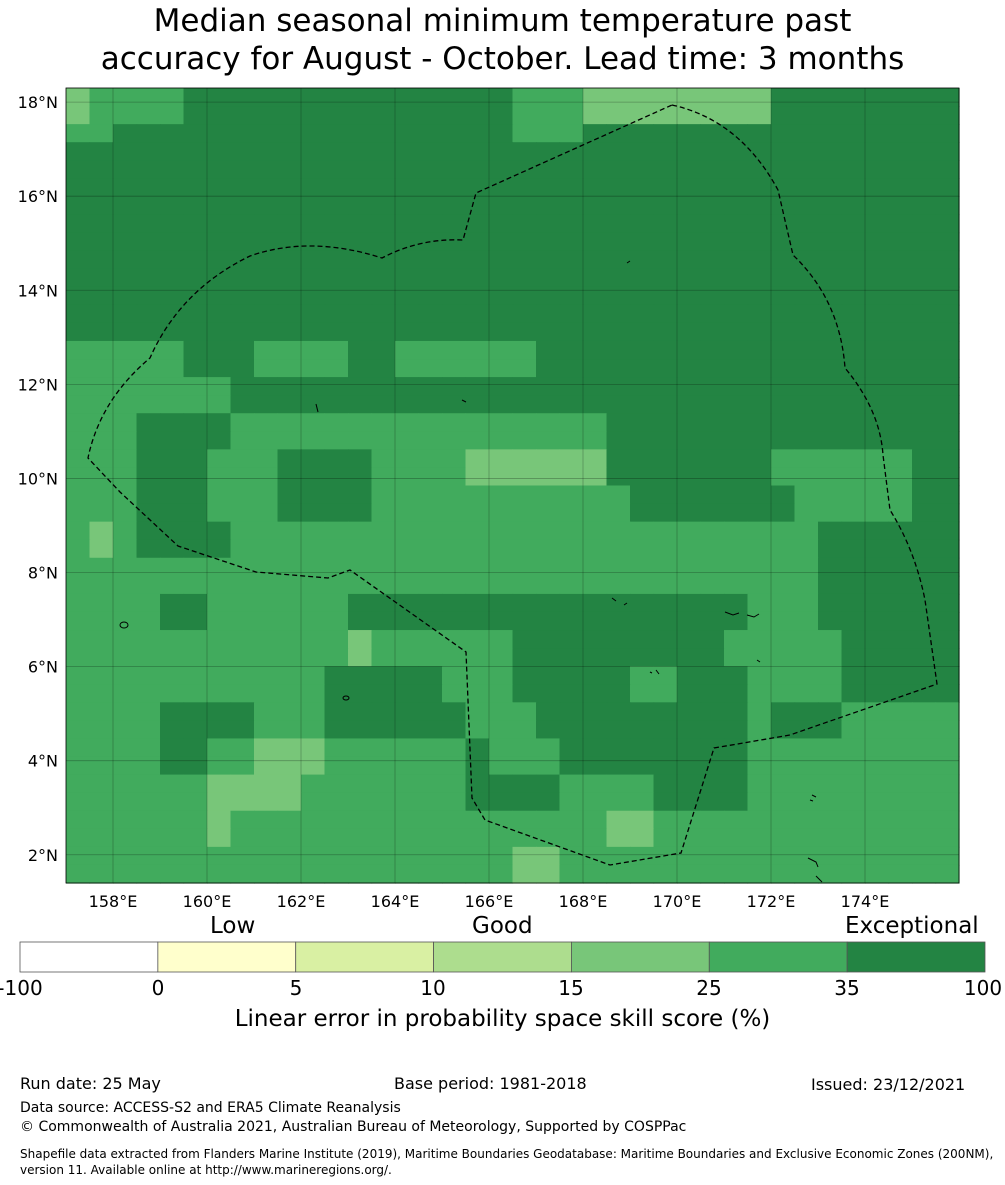  I want to click on level-label-exceptional: Exceptional, so click(912, 926).